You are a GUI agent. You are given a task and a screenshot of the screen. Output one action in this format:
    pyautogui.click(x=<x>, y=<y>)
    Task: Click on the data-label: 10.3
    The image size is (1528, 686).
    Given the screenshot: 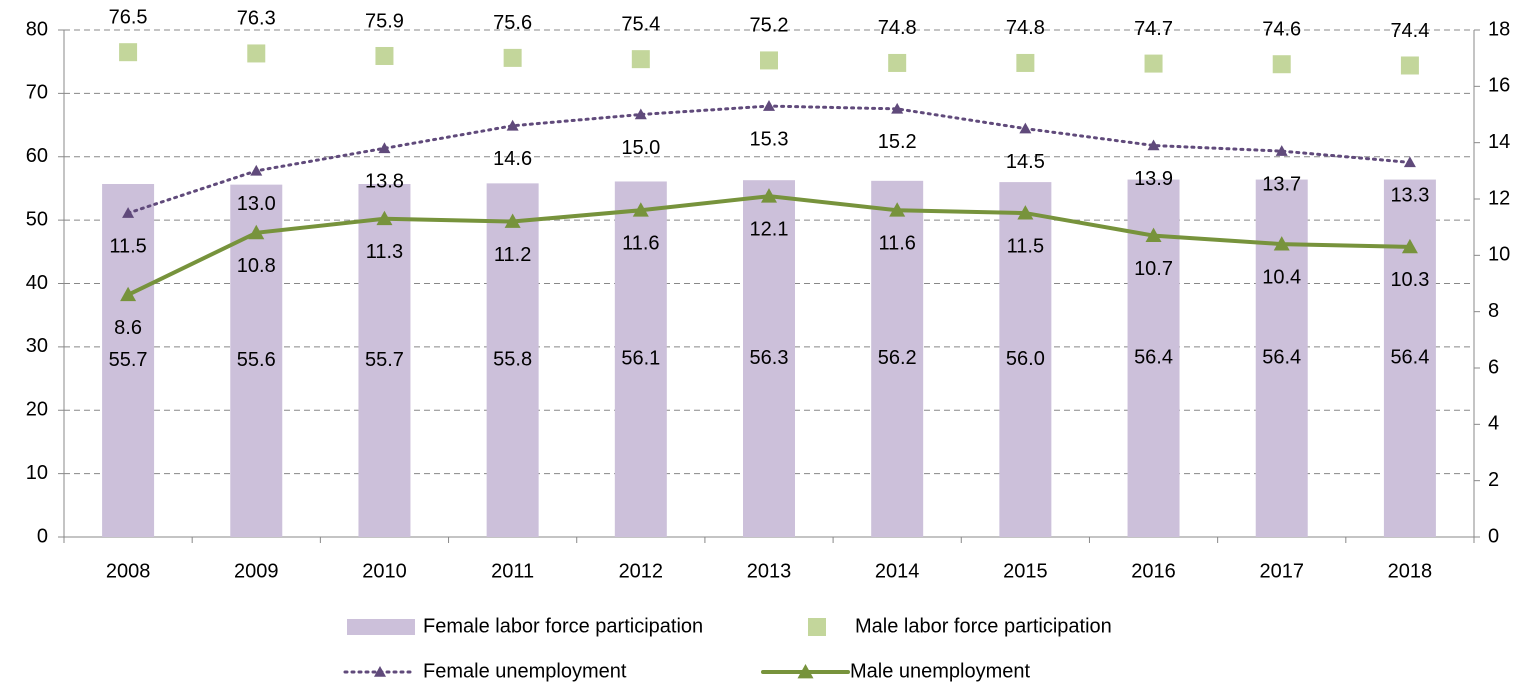 What is the action you would take?
    pyautogui.click(x=1409, y=280)
    